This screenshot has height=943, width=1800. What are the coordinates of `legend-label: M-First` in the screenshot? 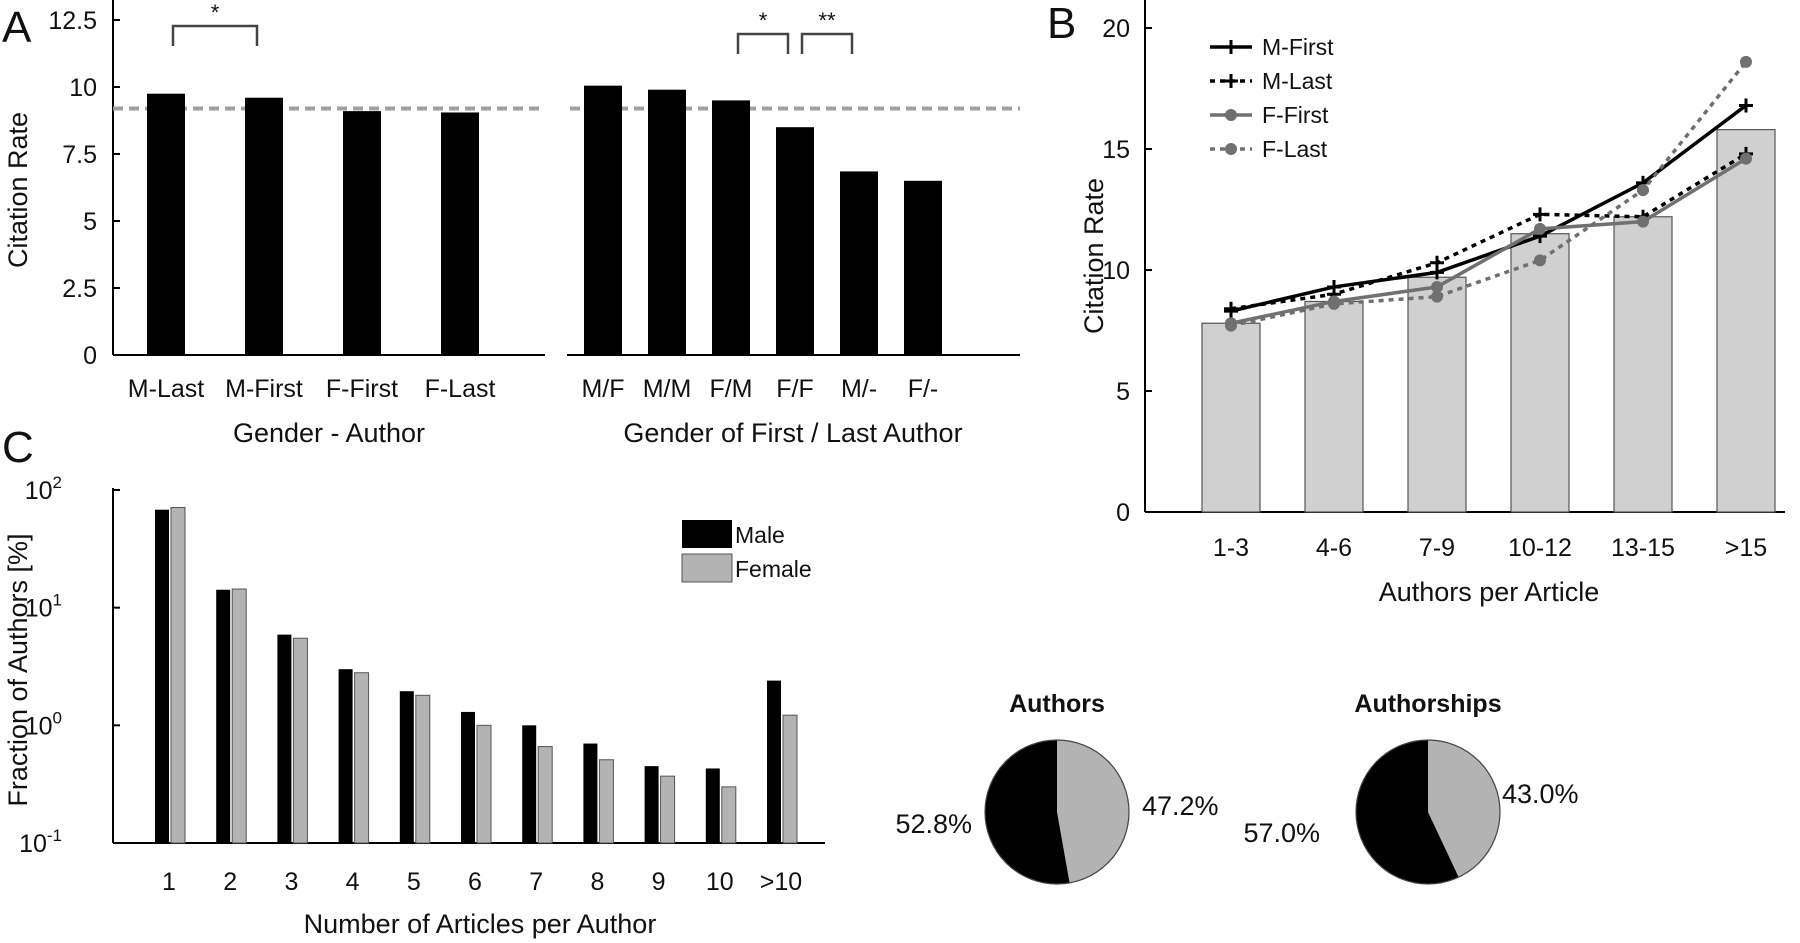 It's located at (1298, 47).